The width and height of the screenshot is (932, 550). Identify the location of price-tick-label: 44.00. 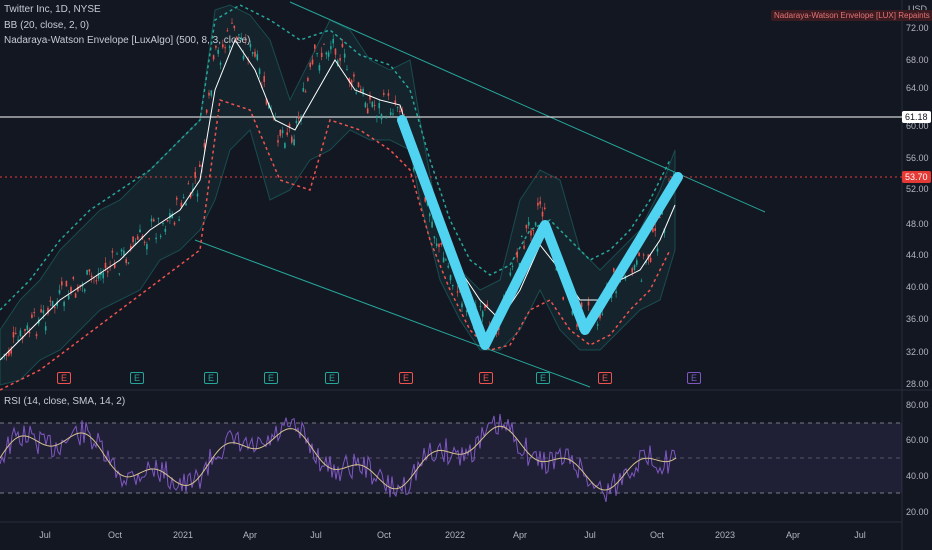
(917, 255).